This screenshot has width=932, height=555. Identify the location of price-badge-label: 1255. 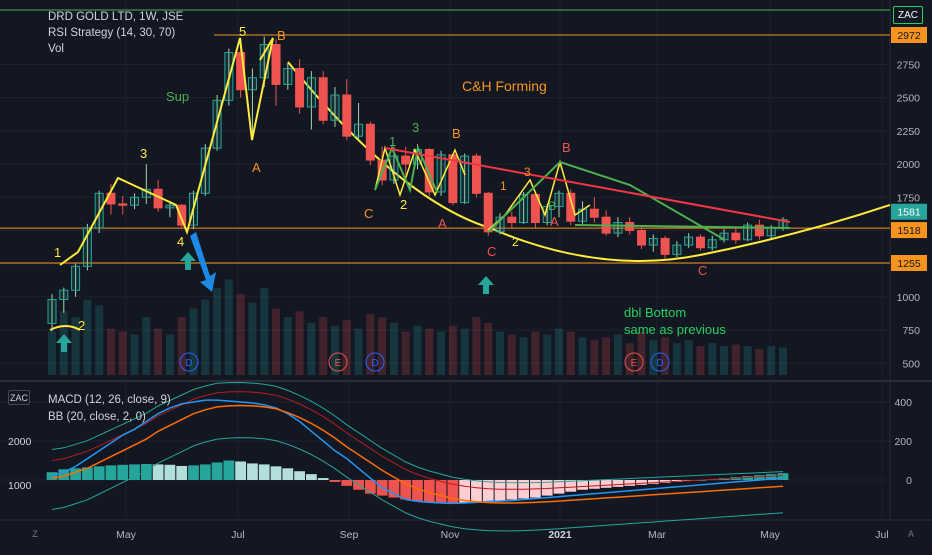
(909, 264).